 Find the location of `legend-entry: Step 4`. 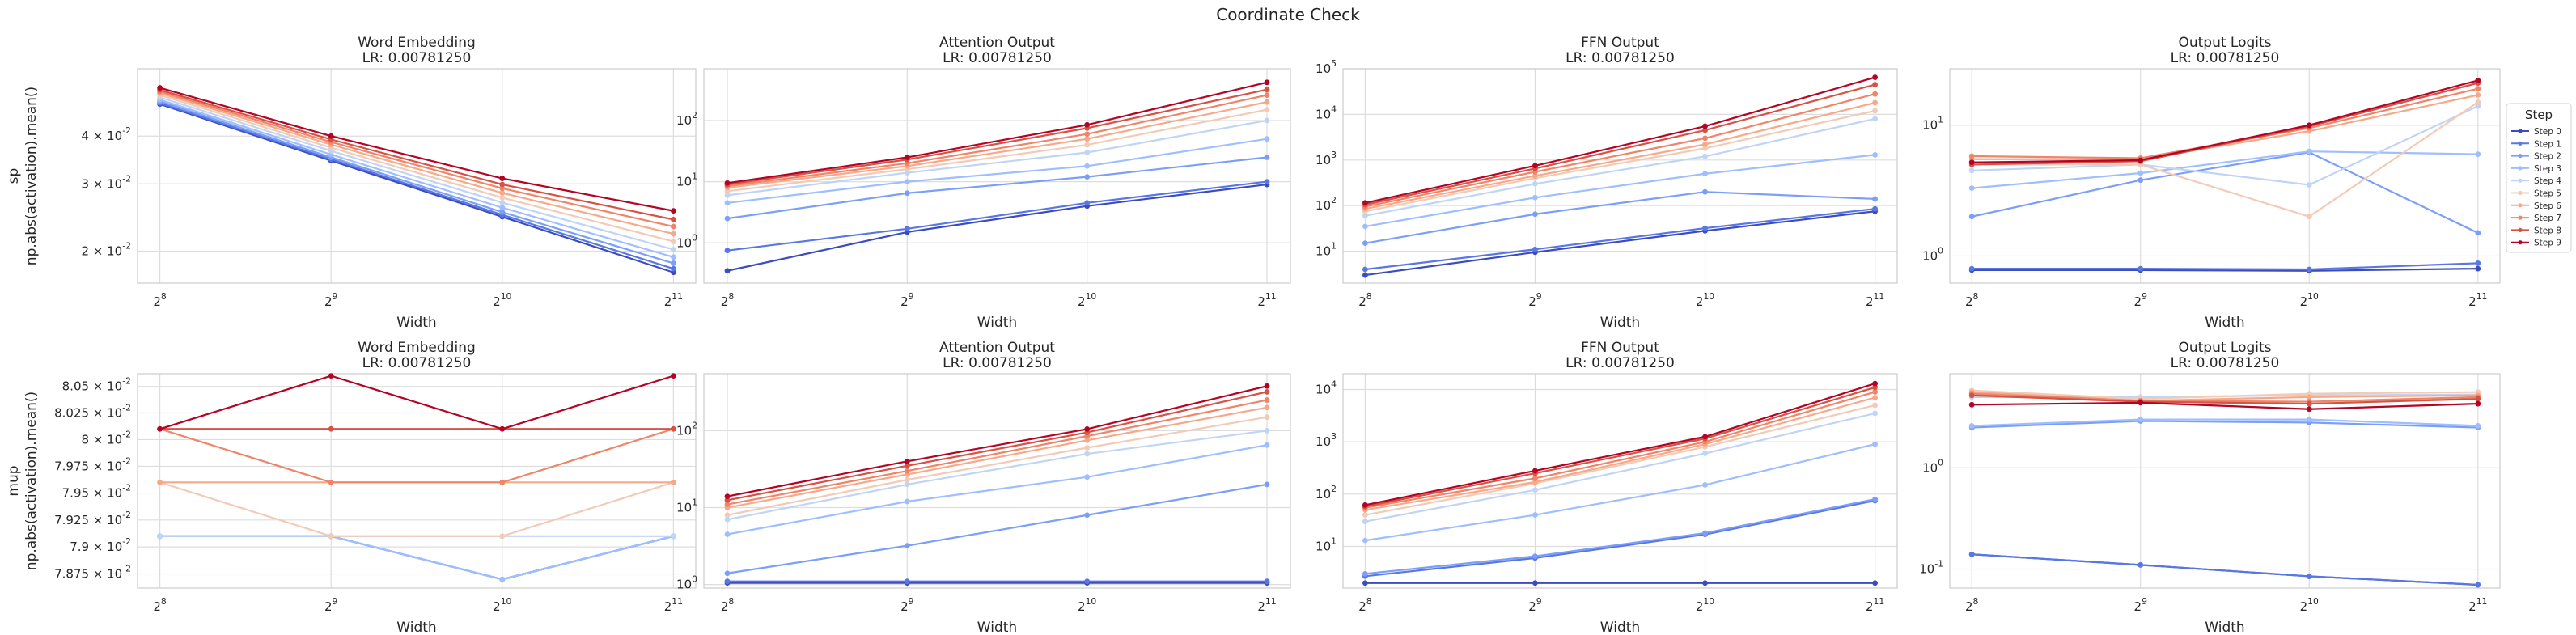

legend-entry: Step 4 is located at coordinates (2547, 181).